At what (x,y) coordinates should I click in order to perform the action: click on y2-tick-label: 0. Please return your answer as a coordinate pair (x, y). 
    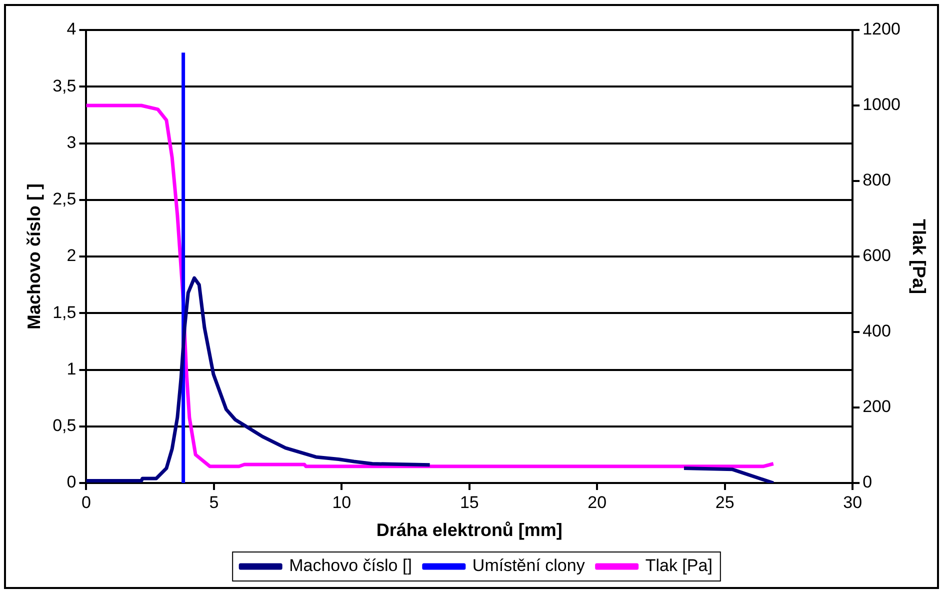
    Looking at the image, I should click on (867, 482).